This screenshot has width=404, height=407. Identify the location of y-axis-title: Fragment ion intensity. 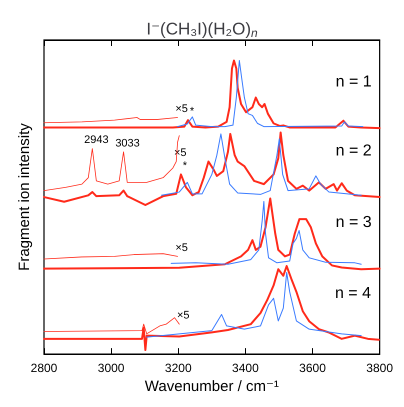
(24, 196).